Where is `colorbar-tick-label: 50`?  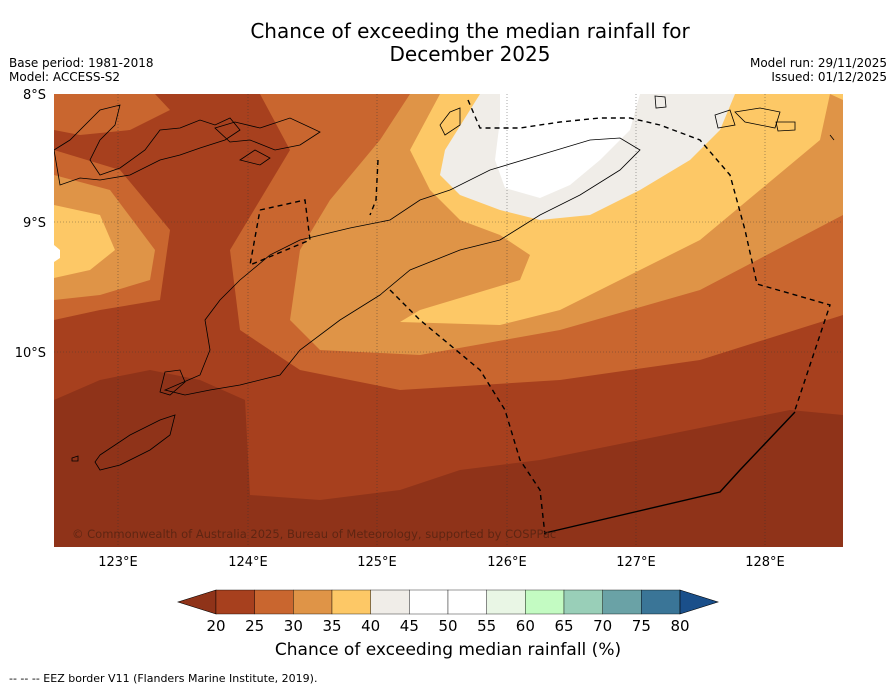 colorbar-tick-label: 50 is located at coordinates (447, 626).